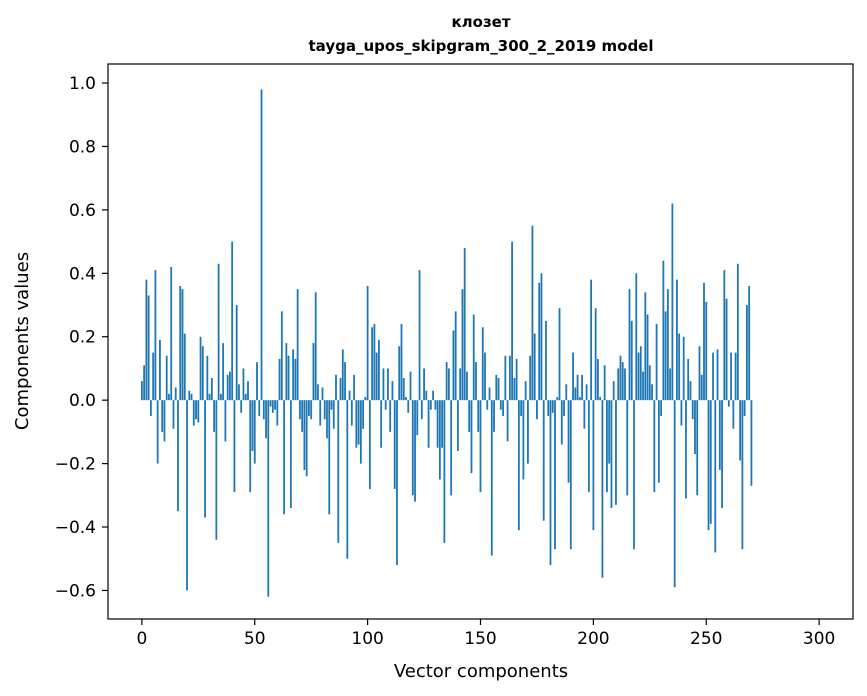  Describe the element at coordinates (481, 671) in the screenshot. I see `x-axis-label: Vector components` at that location.